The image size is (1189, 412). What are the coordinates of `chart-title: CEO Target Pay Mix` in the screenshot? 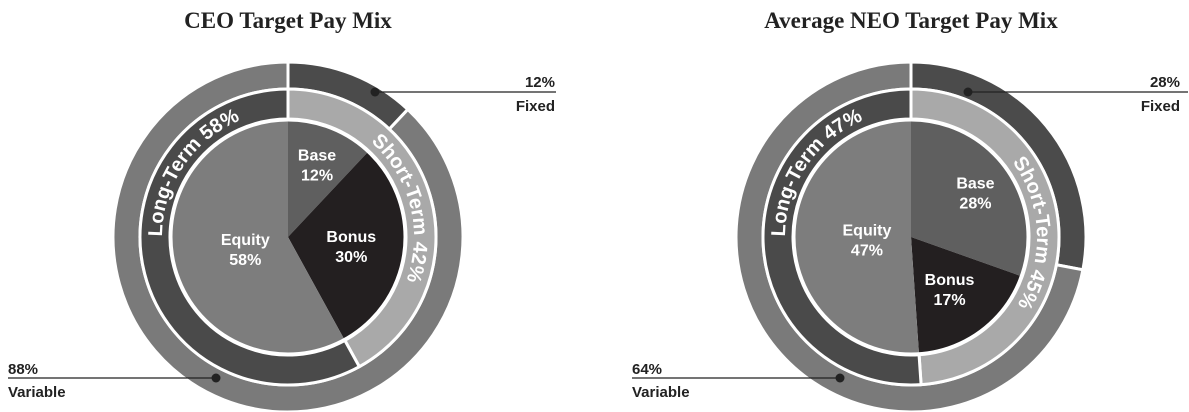 It's located at (288, 20).